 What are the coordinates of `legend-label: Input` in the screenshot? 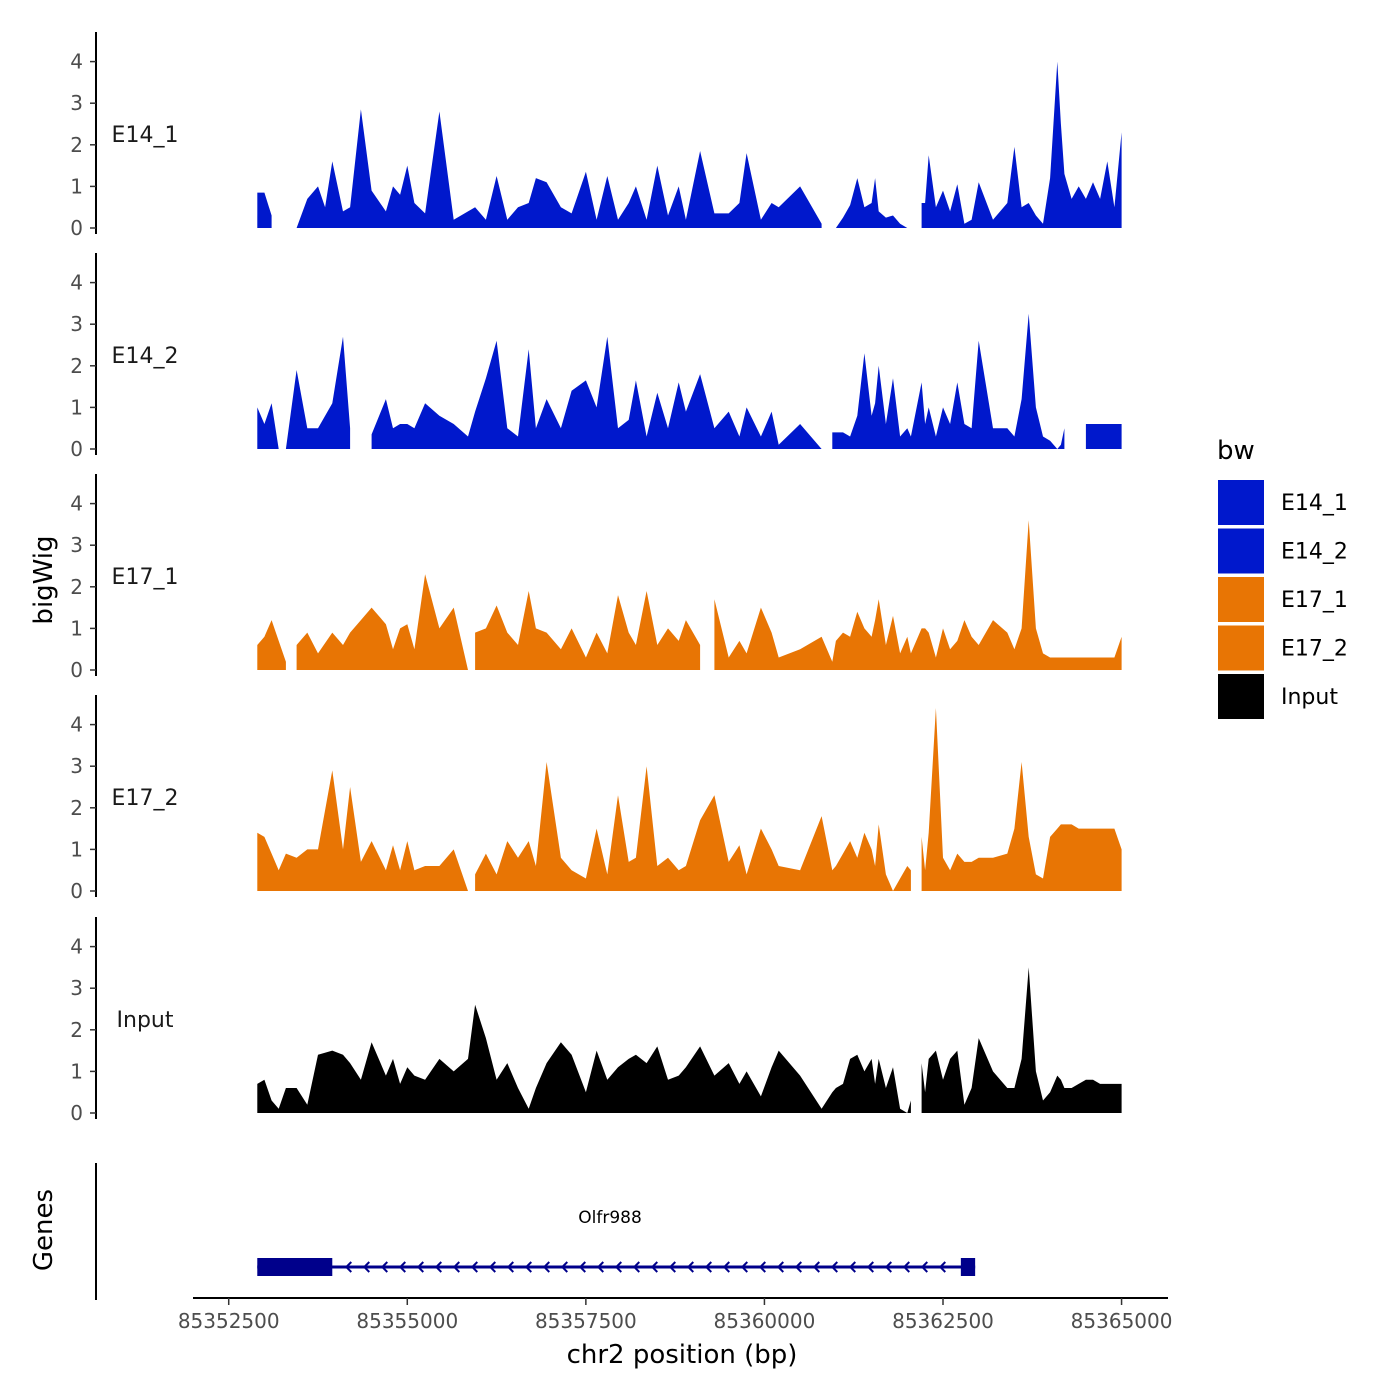 It's located at (1309, 697).